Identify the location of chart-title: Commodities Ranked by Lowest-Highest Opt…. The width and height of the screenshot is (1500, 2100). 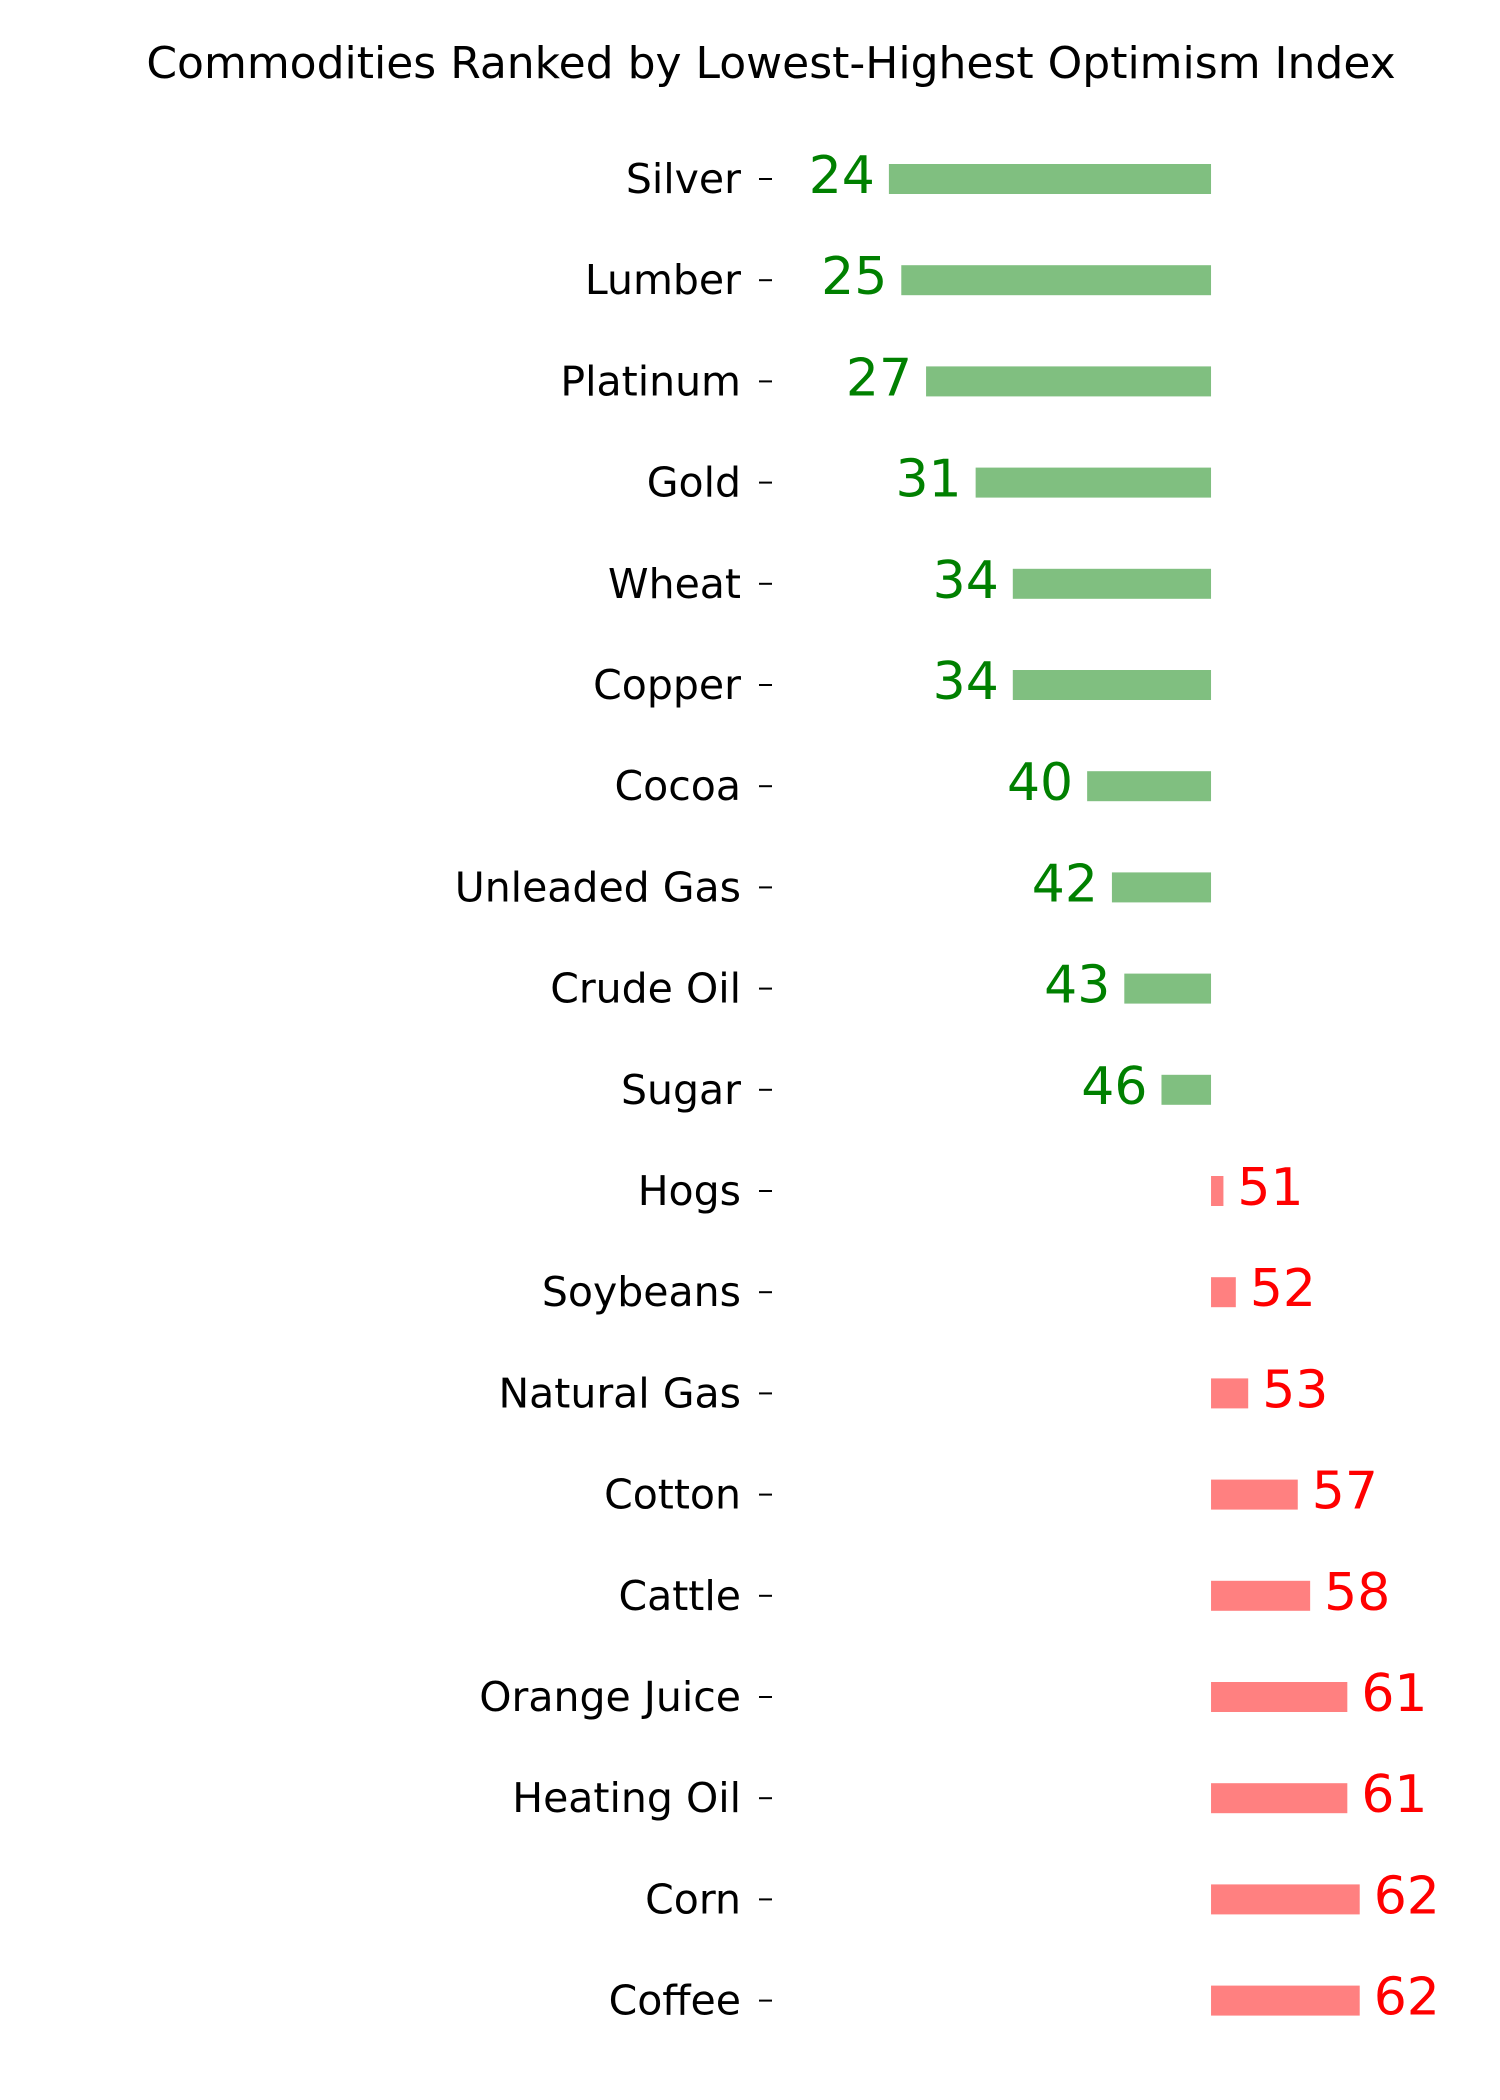
(770, 63).